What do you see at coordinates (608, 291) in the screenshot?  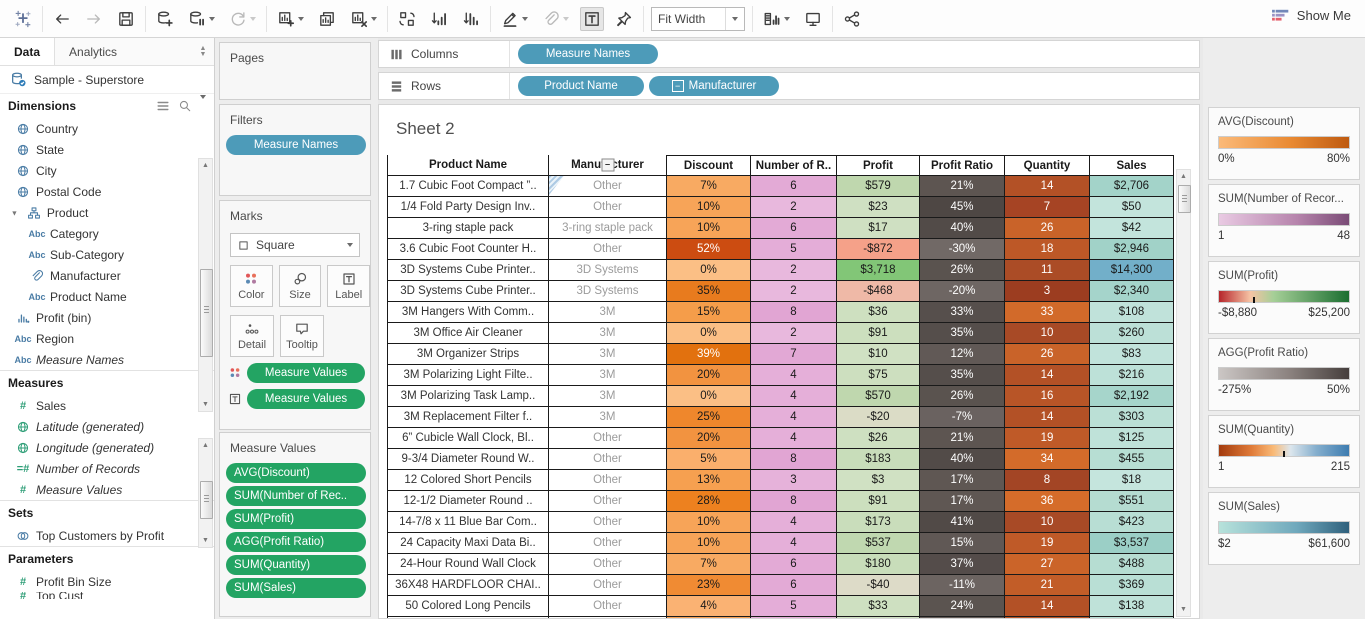 I see `manufacturer-cell: 3D Systems` at bounding box center [608, 291].